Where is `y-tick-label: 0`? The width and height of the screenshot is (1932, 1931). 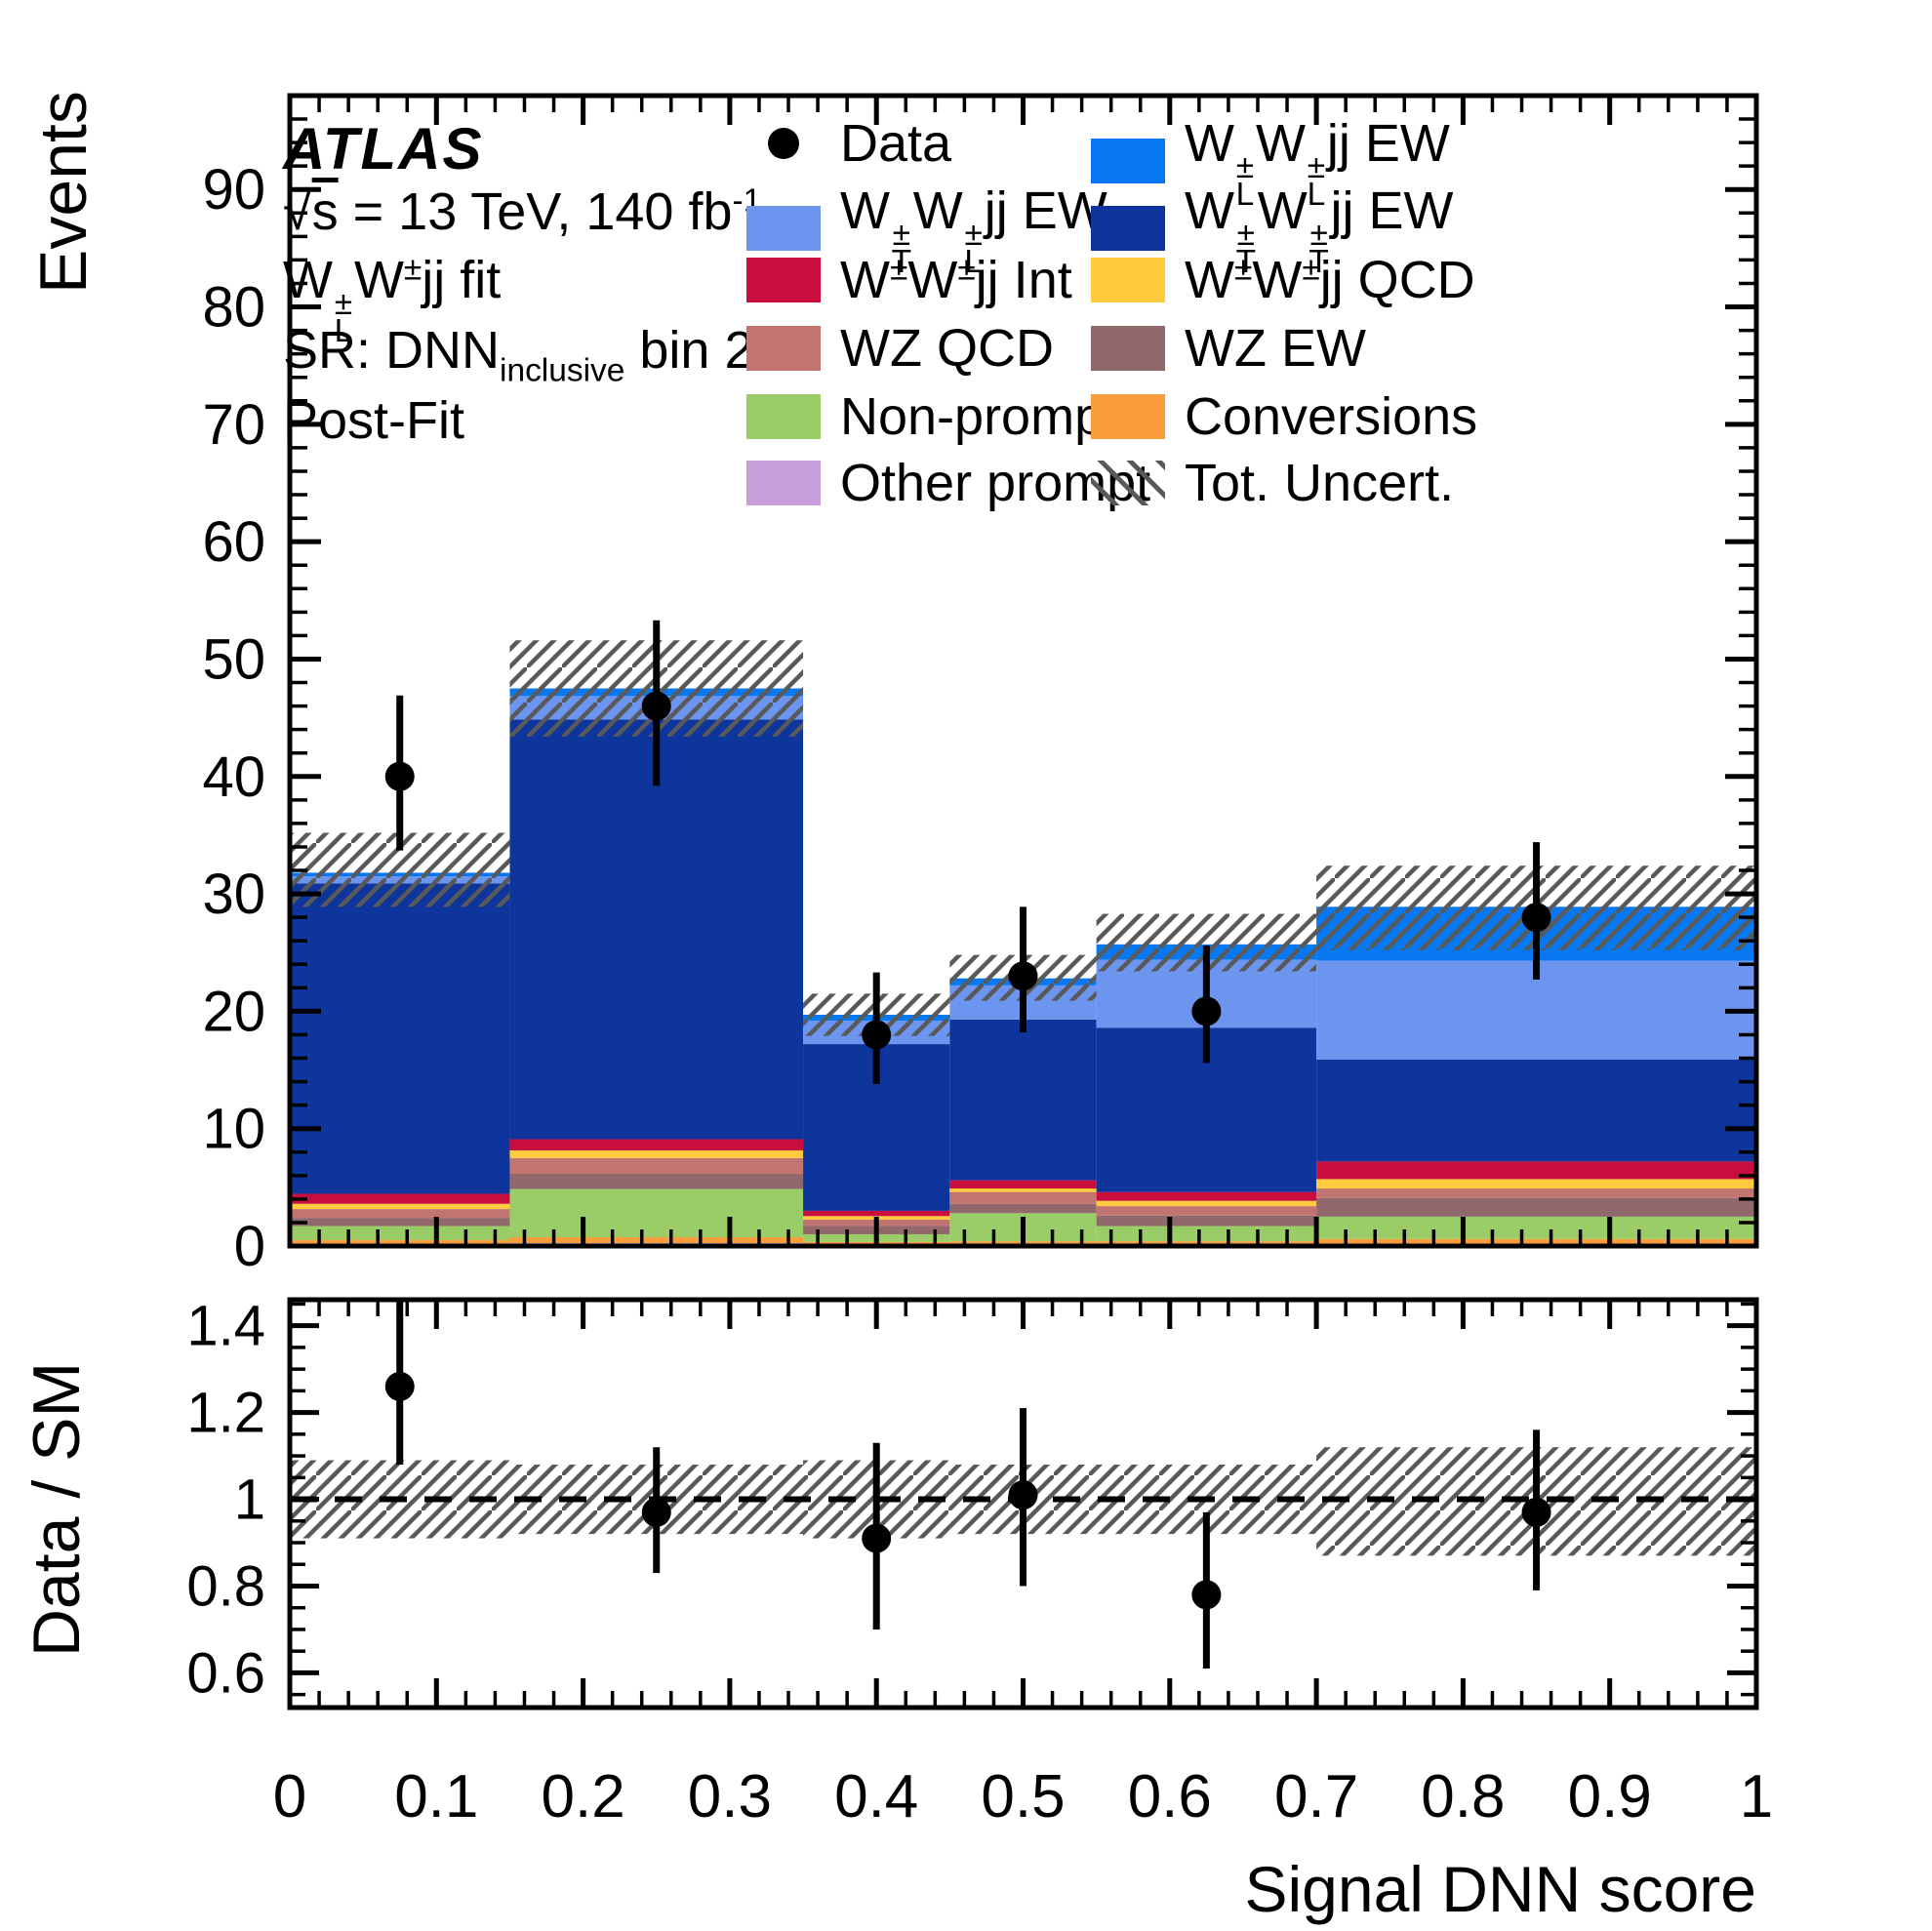
y-tick-label: 0 is located at coordinates (249, 1246).